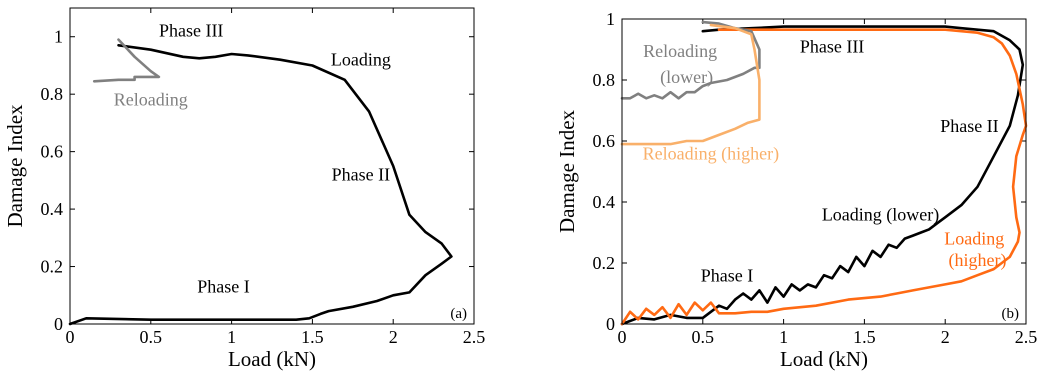  What do you see at coordinates (711, 153) in the screenshot?
I see `annotation-label: Reloading (higher)` at bounding box center [711, 153].